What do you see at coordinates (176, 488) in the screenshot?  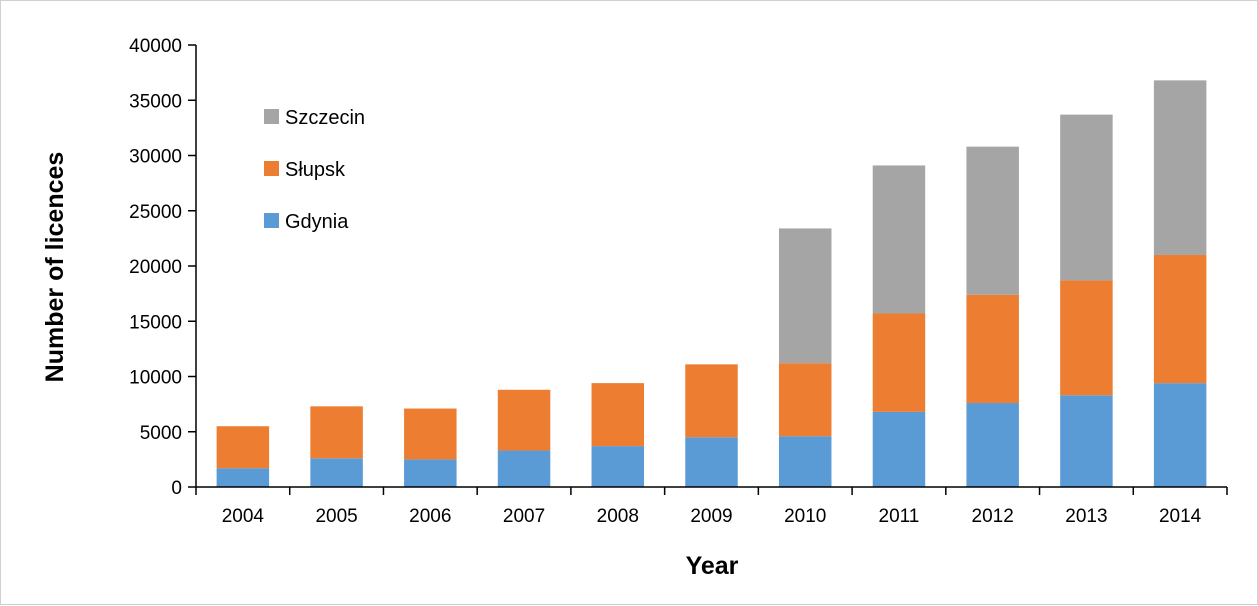 I see `y-tick-label: 0` at bounding box center [176, 488].